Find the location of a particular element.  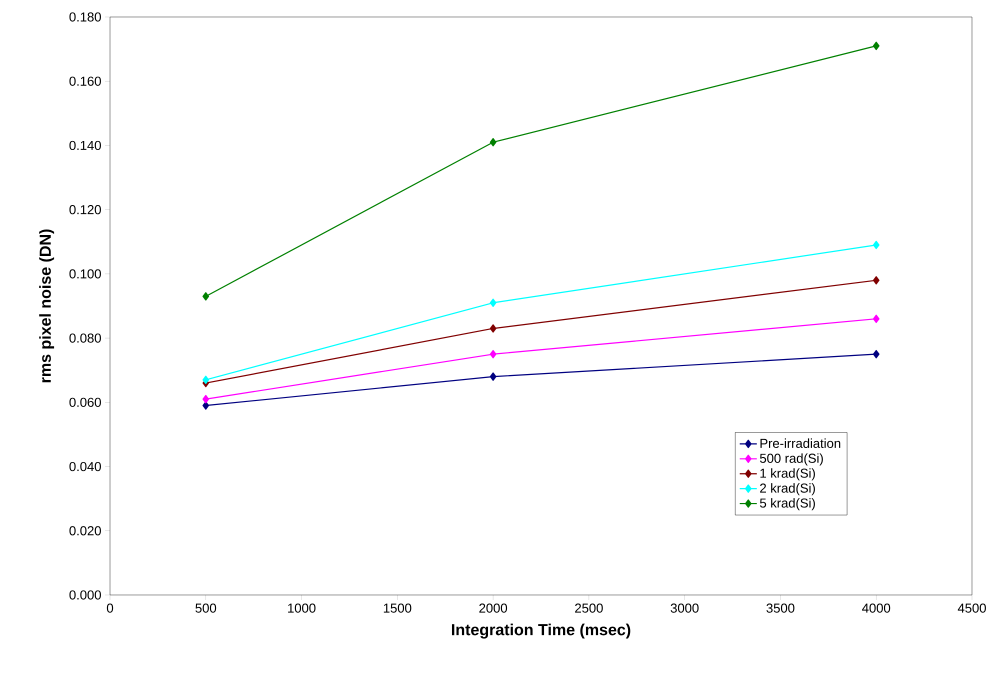

y-tick-label: 0.180 is located at coordinates (85, 17).